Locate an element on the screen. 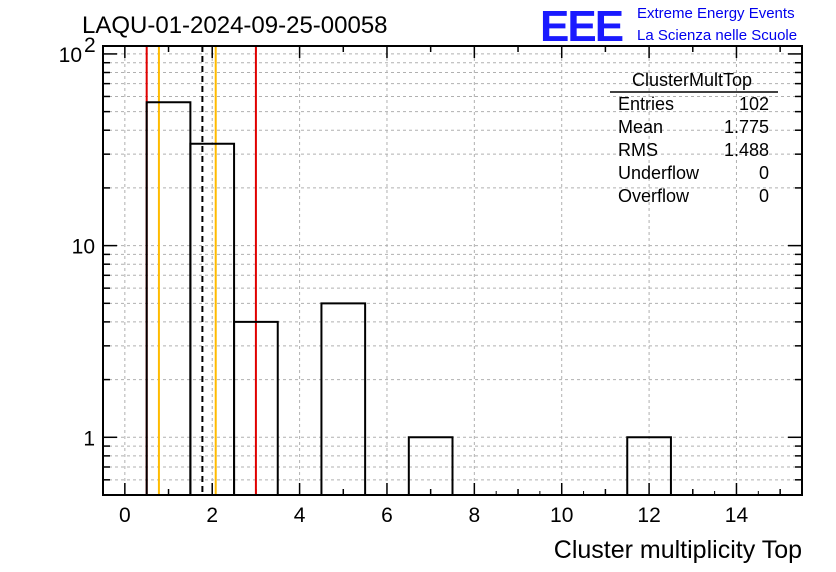 The image size is (836, 572). x-tick-label: 10 is located at coordinates (561, 515).